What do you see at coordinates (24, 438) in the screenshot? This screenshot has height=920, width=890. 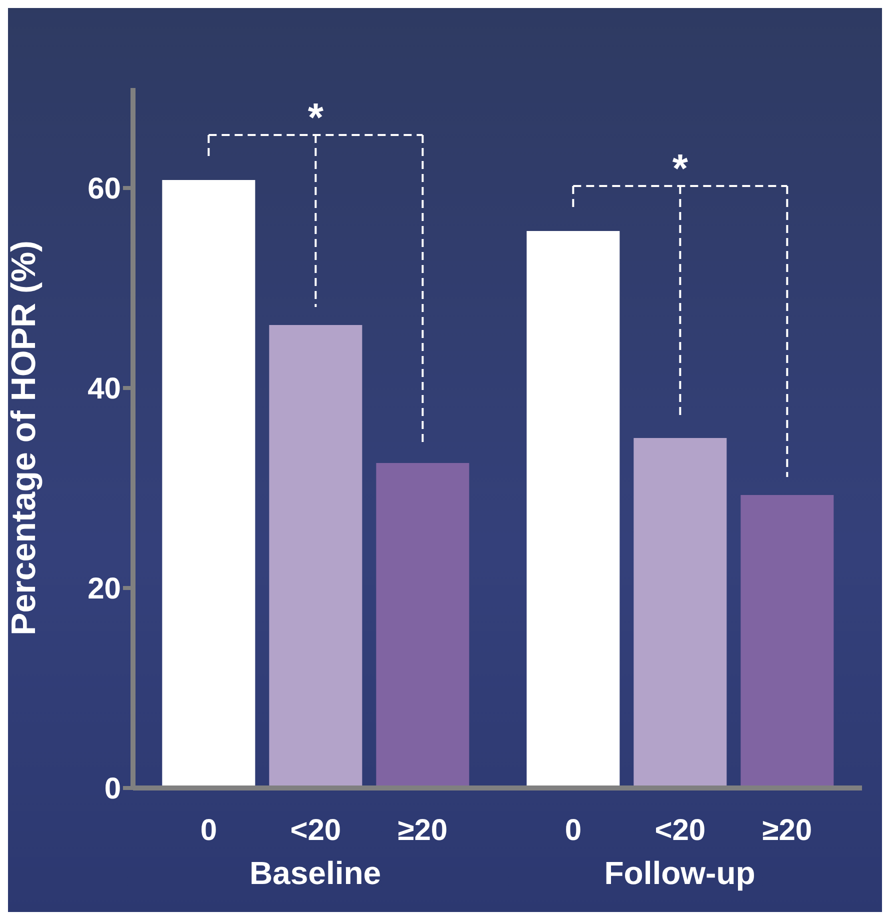 I see `y-axis-title: Percentage of HOPR (%)` at bounding box center [24, 438].